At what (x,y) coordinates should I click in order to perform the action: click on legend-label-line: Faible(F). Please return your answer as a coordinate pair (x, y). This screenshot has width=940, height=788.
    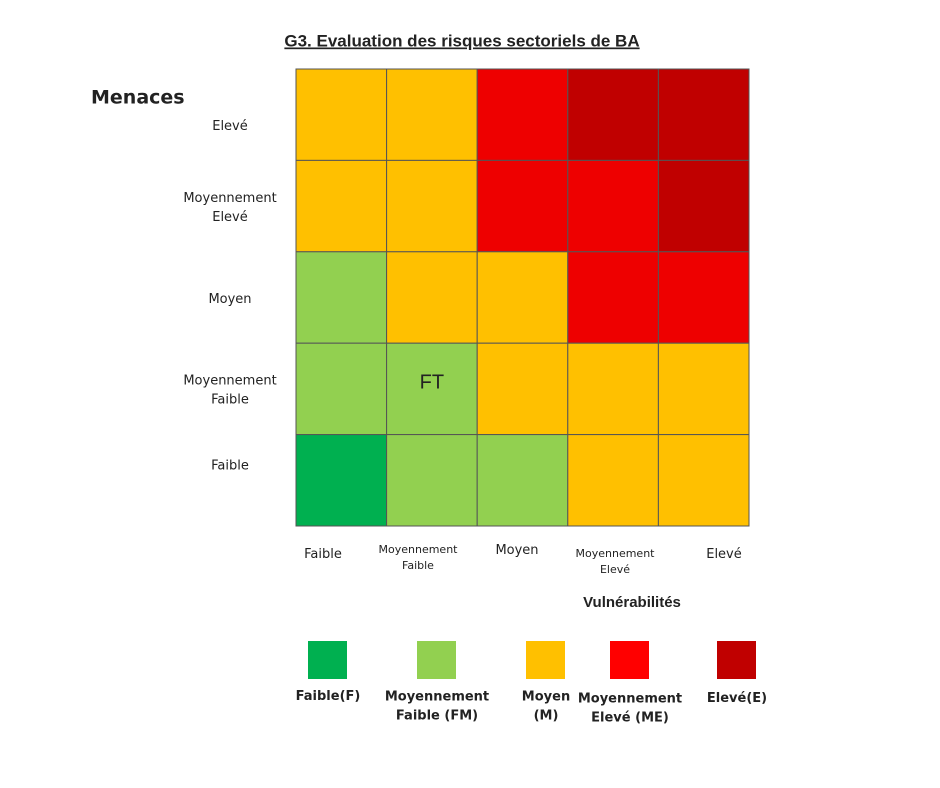
    Looking at the image, I should click on (328, 696).